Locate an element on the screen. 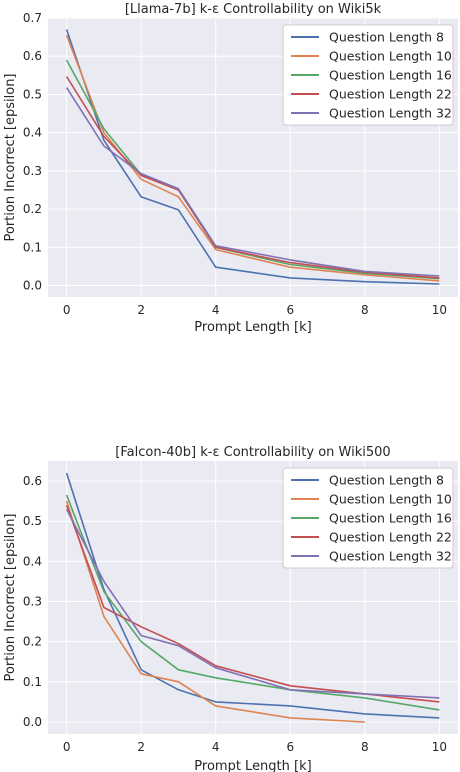  y-tick-label: 0.7 is located at coordinates (32, 18).